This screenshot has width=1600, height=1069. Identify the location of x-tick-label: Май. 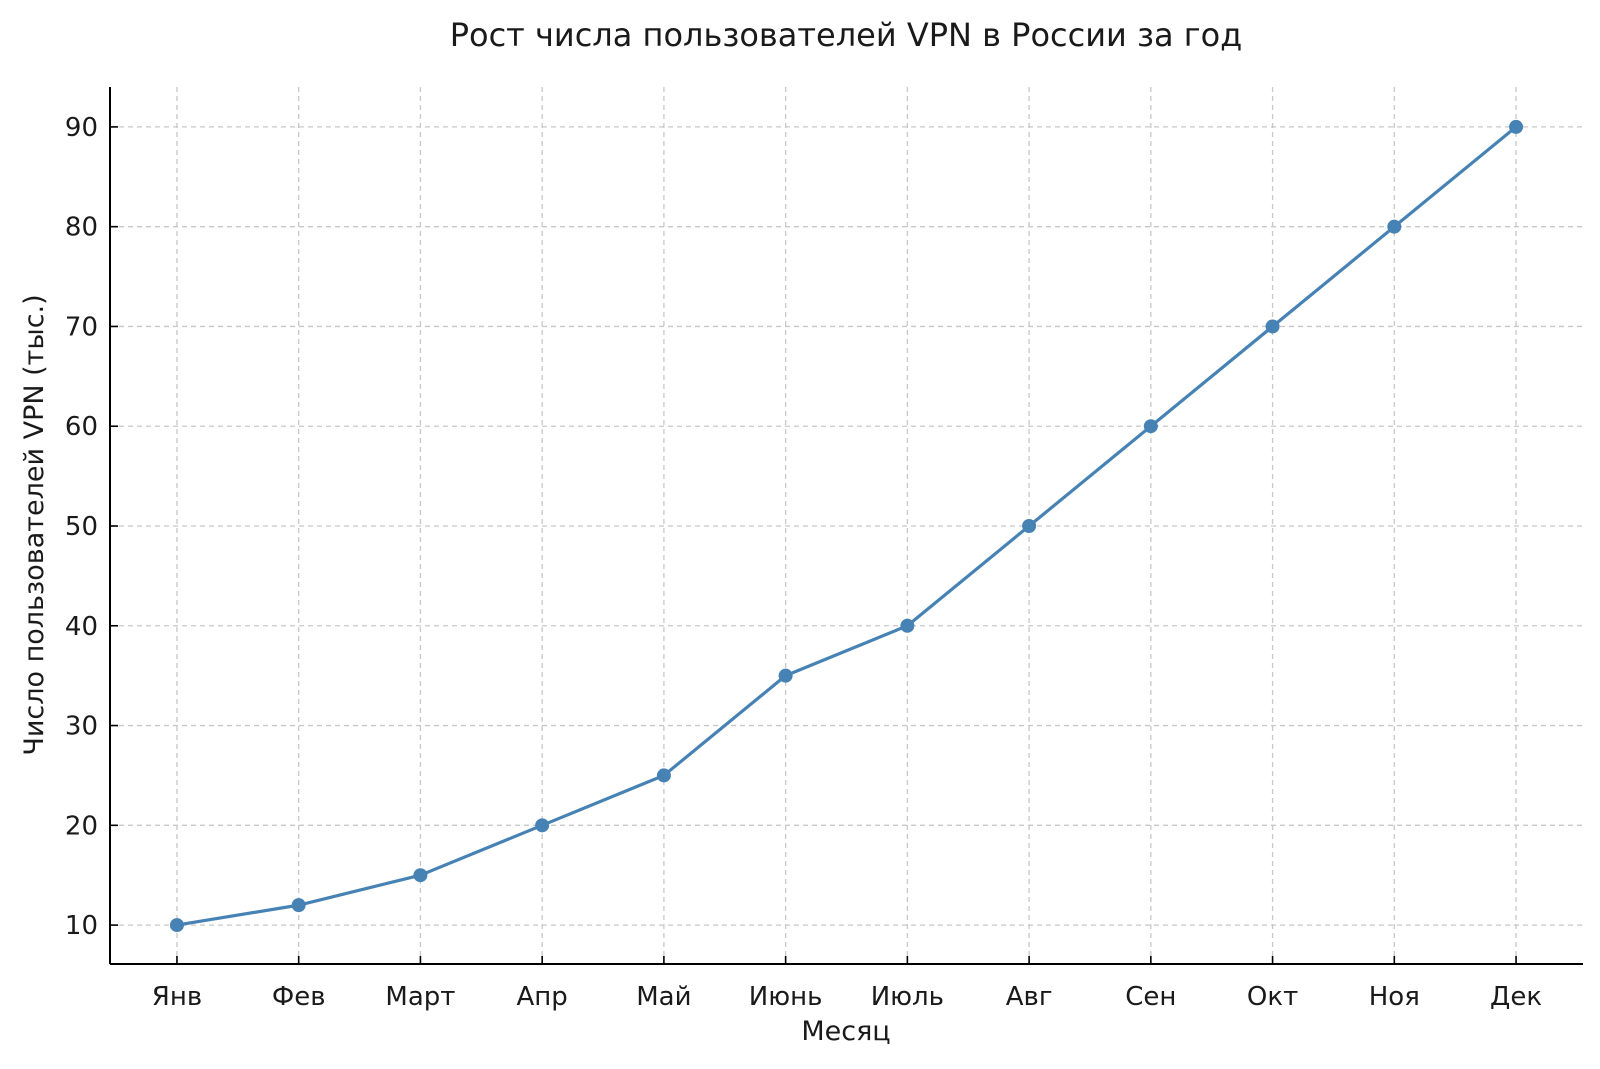
(663, 997).